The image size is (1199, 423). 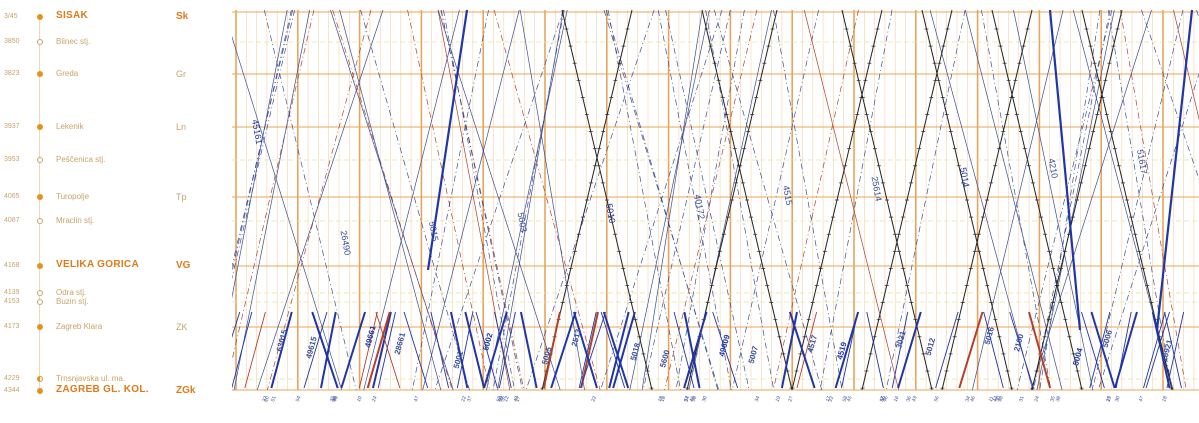 I want to click on station-code: VG, so click(x=183, y=265).